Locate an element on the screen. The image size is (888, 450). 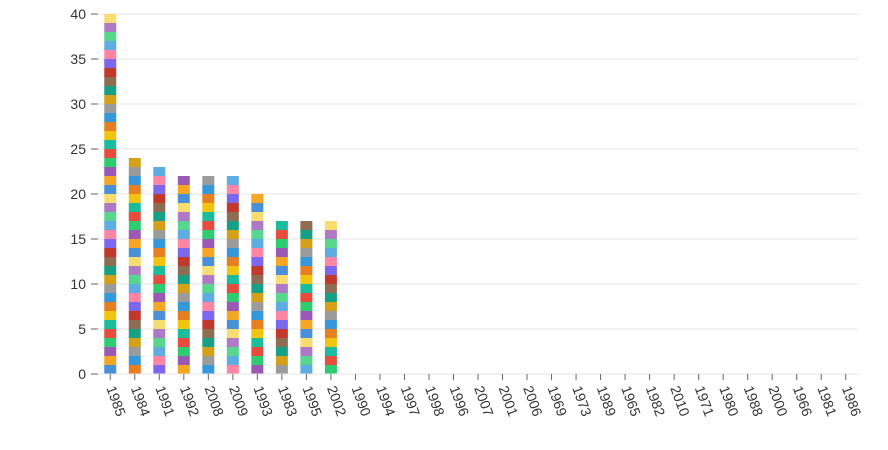
bar-1995 is located at coordinates (306, 297).